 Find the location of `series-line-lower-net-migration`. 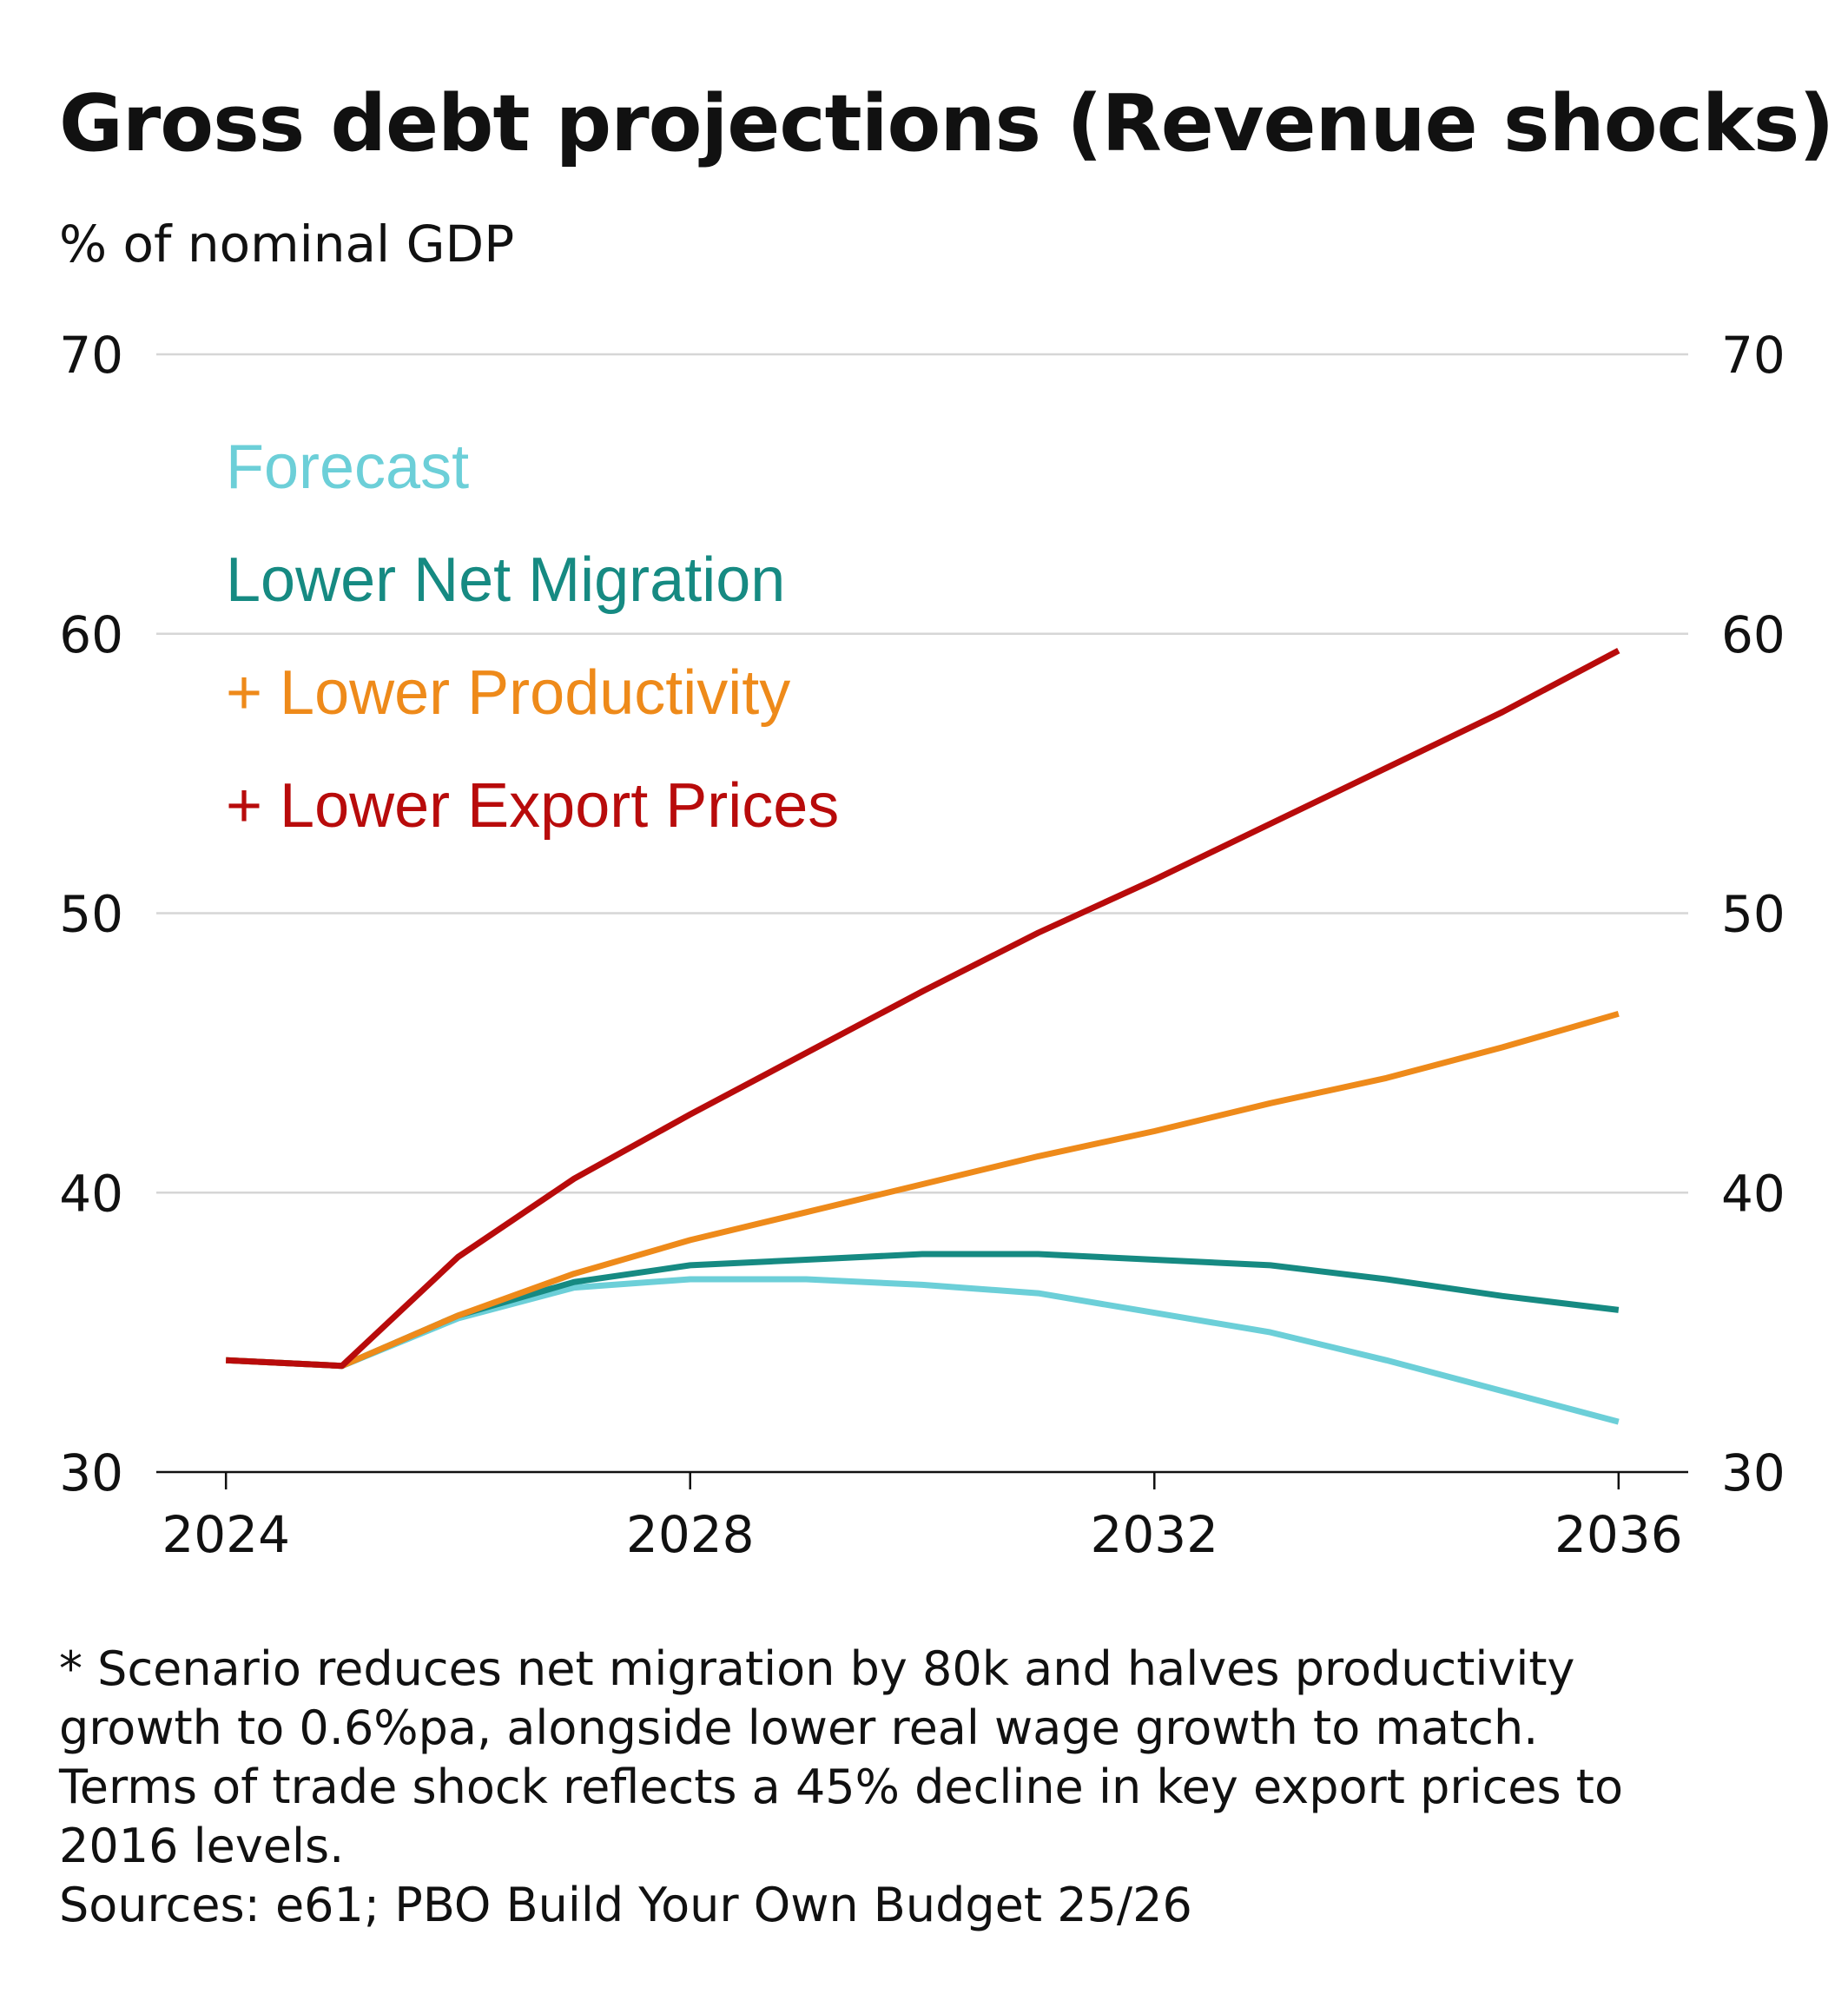

series-line-lower-net-migration is located at coordinates (923, 1310).